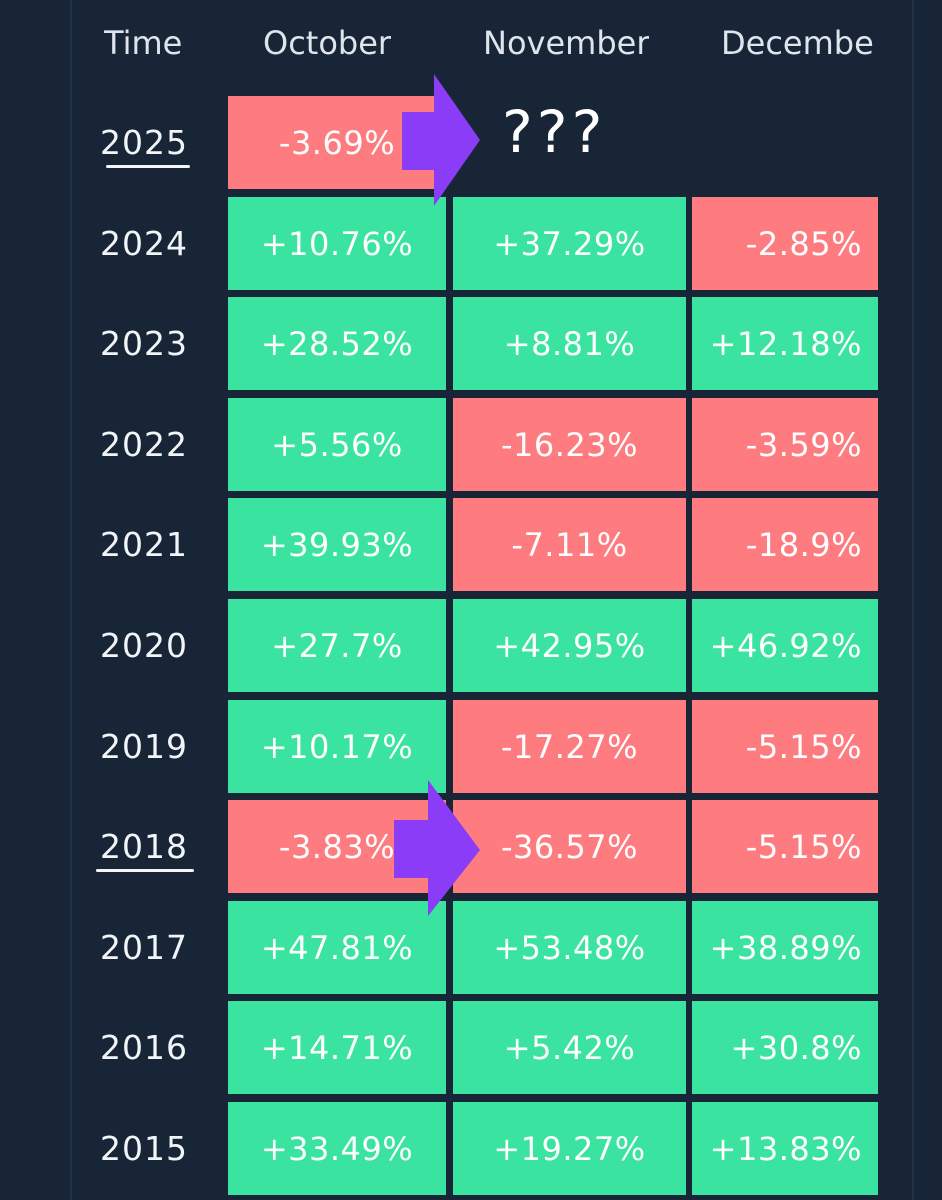  I want to click on return-cell-2017-october: +47.81%, so click(337, 947).